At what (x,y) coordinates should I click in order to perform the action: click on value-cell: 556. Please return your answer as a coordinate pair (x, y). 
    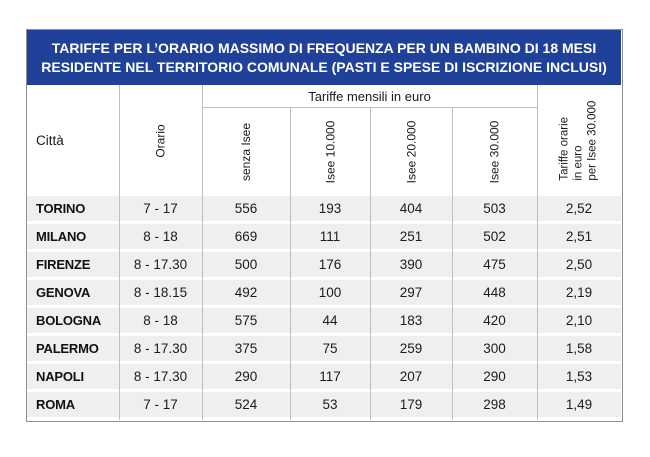
    Looking at the image, I should click on (246, 210).